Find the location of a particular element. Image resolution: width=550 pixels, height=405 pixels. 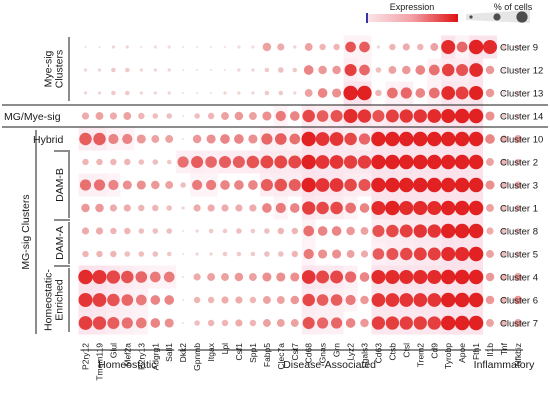

cluster-label: Cluster 9 is located at coordinates (519, 48).